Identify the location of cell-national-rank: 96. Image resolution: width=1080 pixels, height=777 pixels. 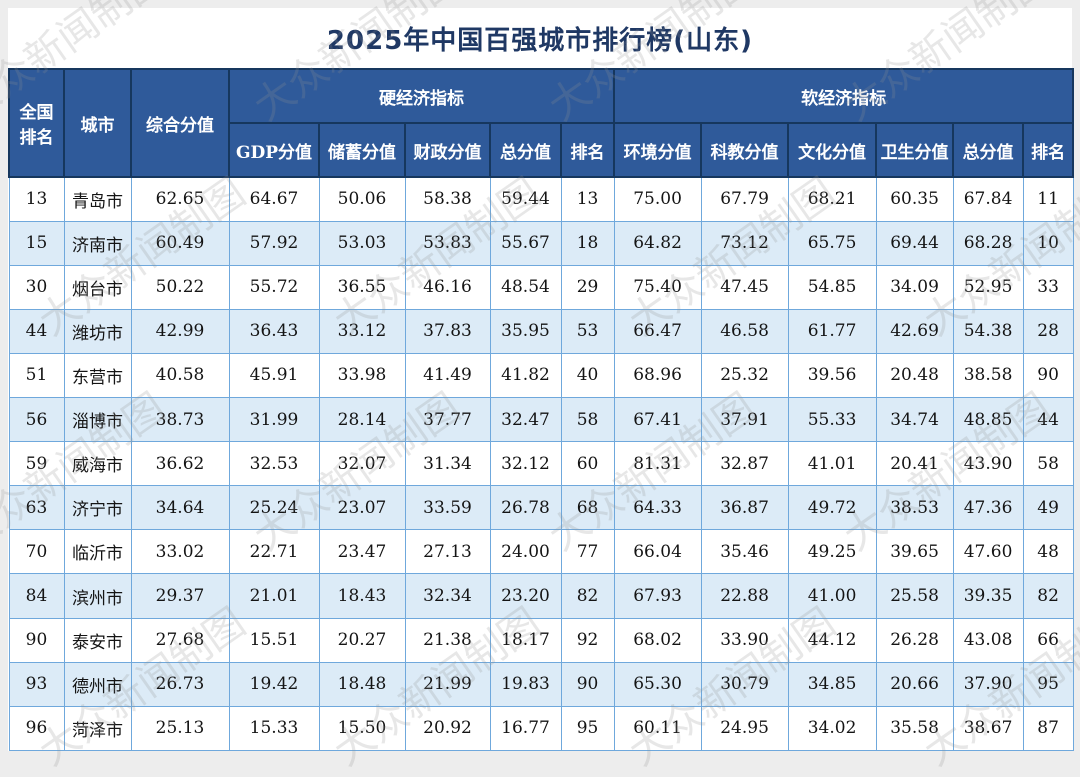
(36, 728).